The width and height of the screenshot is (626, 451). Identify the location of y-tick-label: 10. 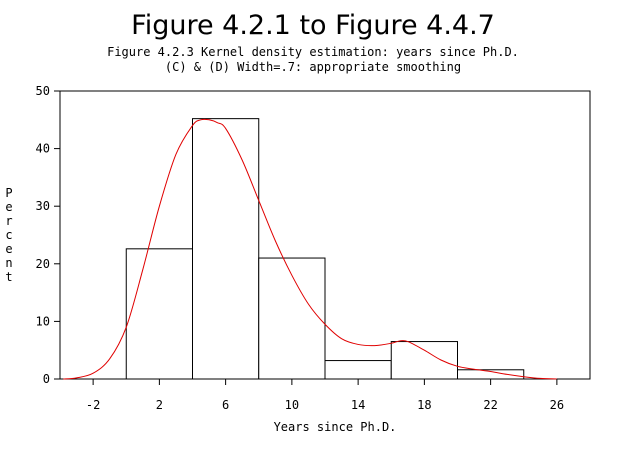
(43, 321).